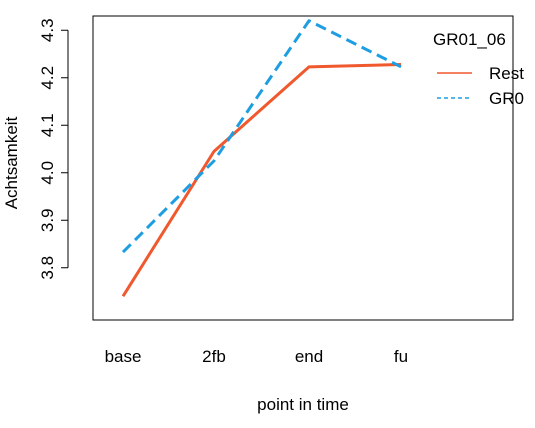  Describe the element at coordinates (401, 356) in the screenshot. I see `x-tick-label: fu` at that location.